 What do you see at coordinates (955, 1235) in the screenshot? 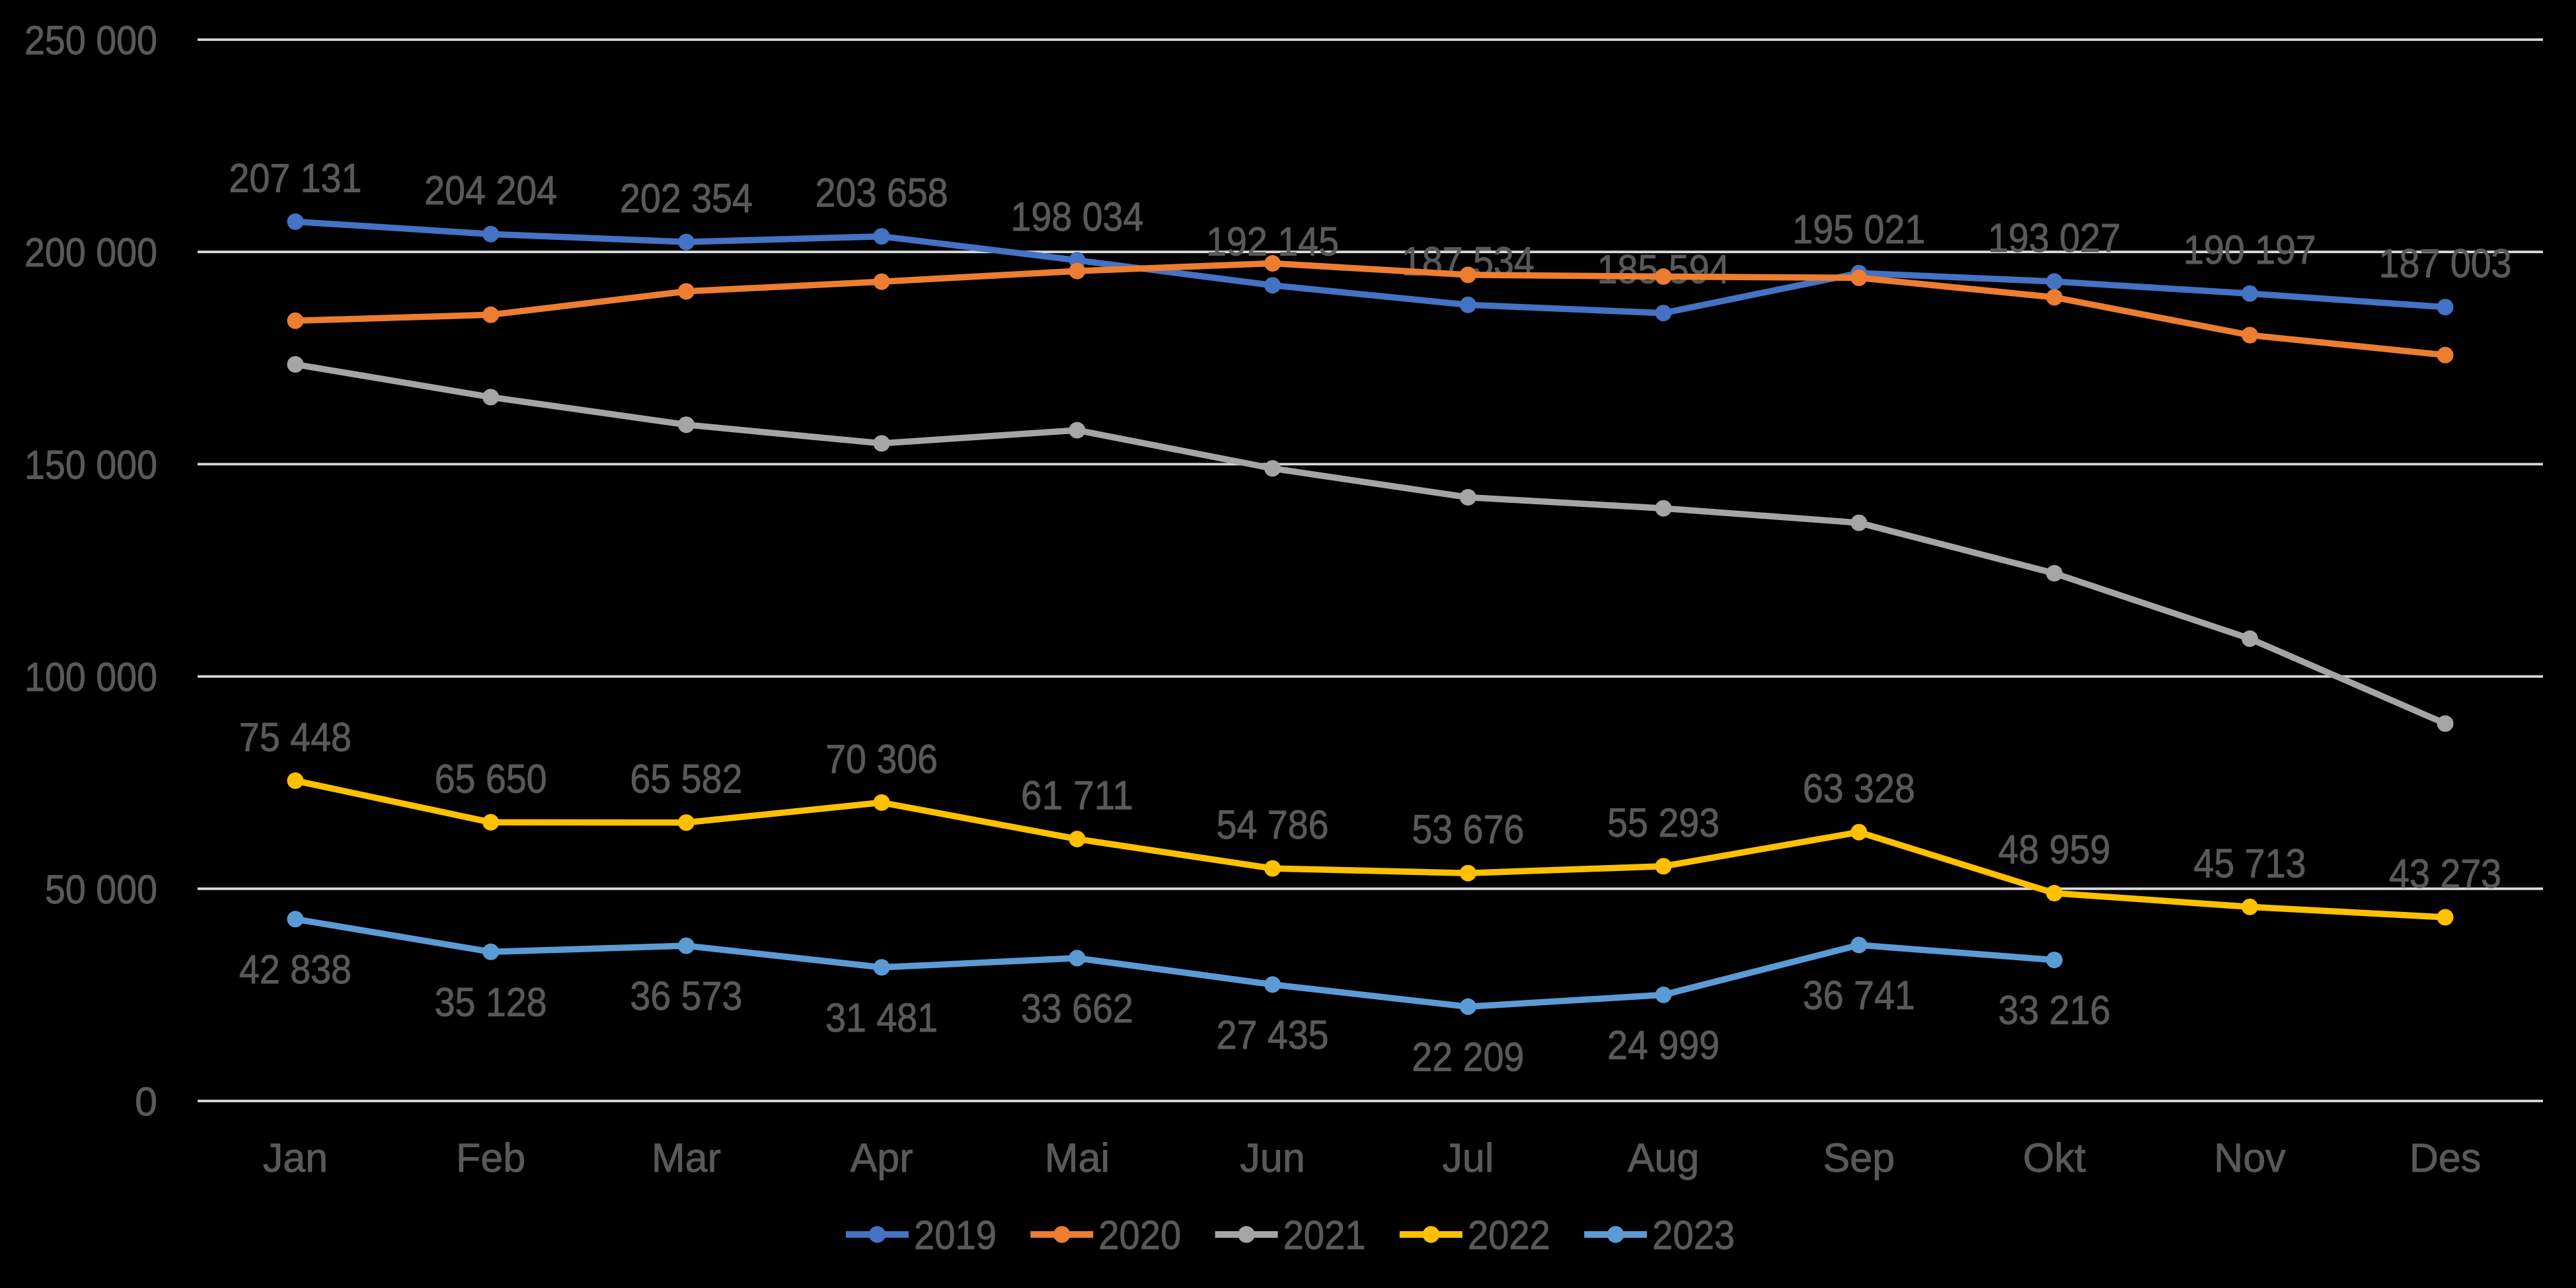
I see `svg-text: 2019` at bounding box center [955, 1235].